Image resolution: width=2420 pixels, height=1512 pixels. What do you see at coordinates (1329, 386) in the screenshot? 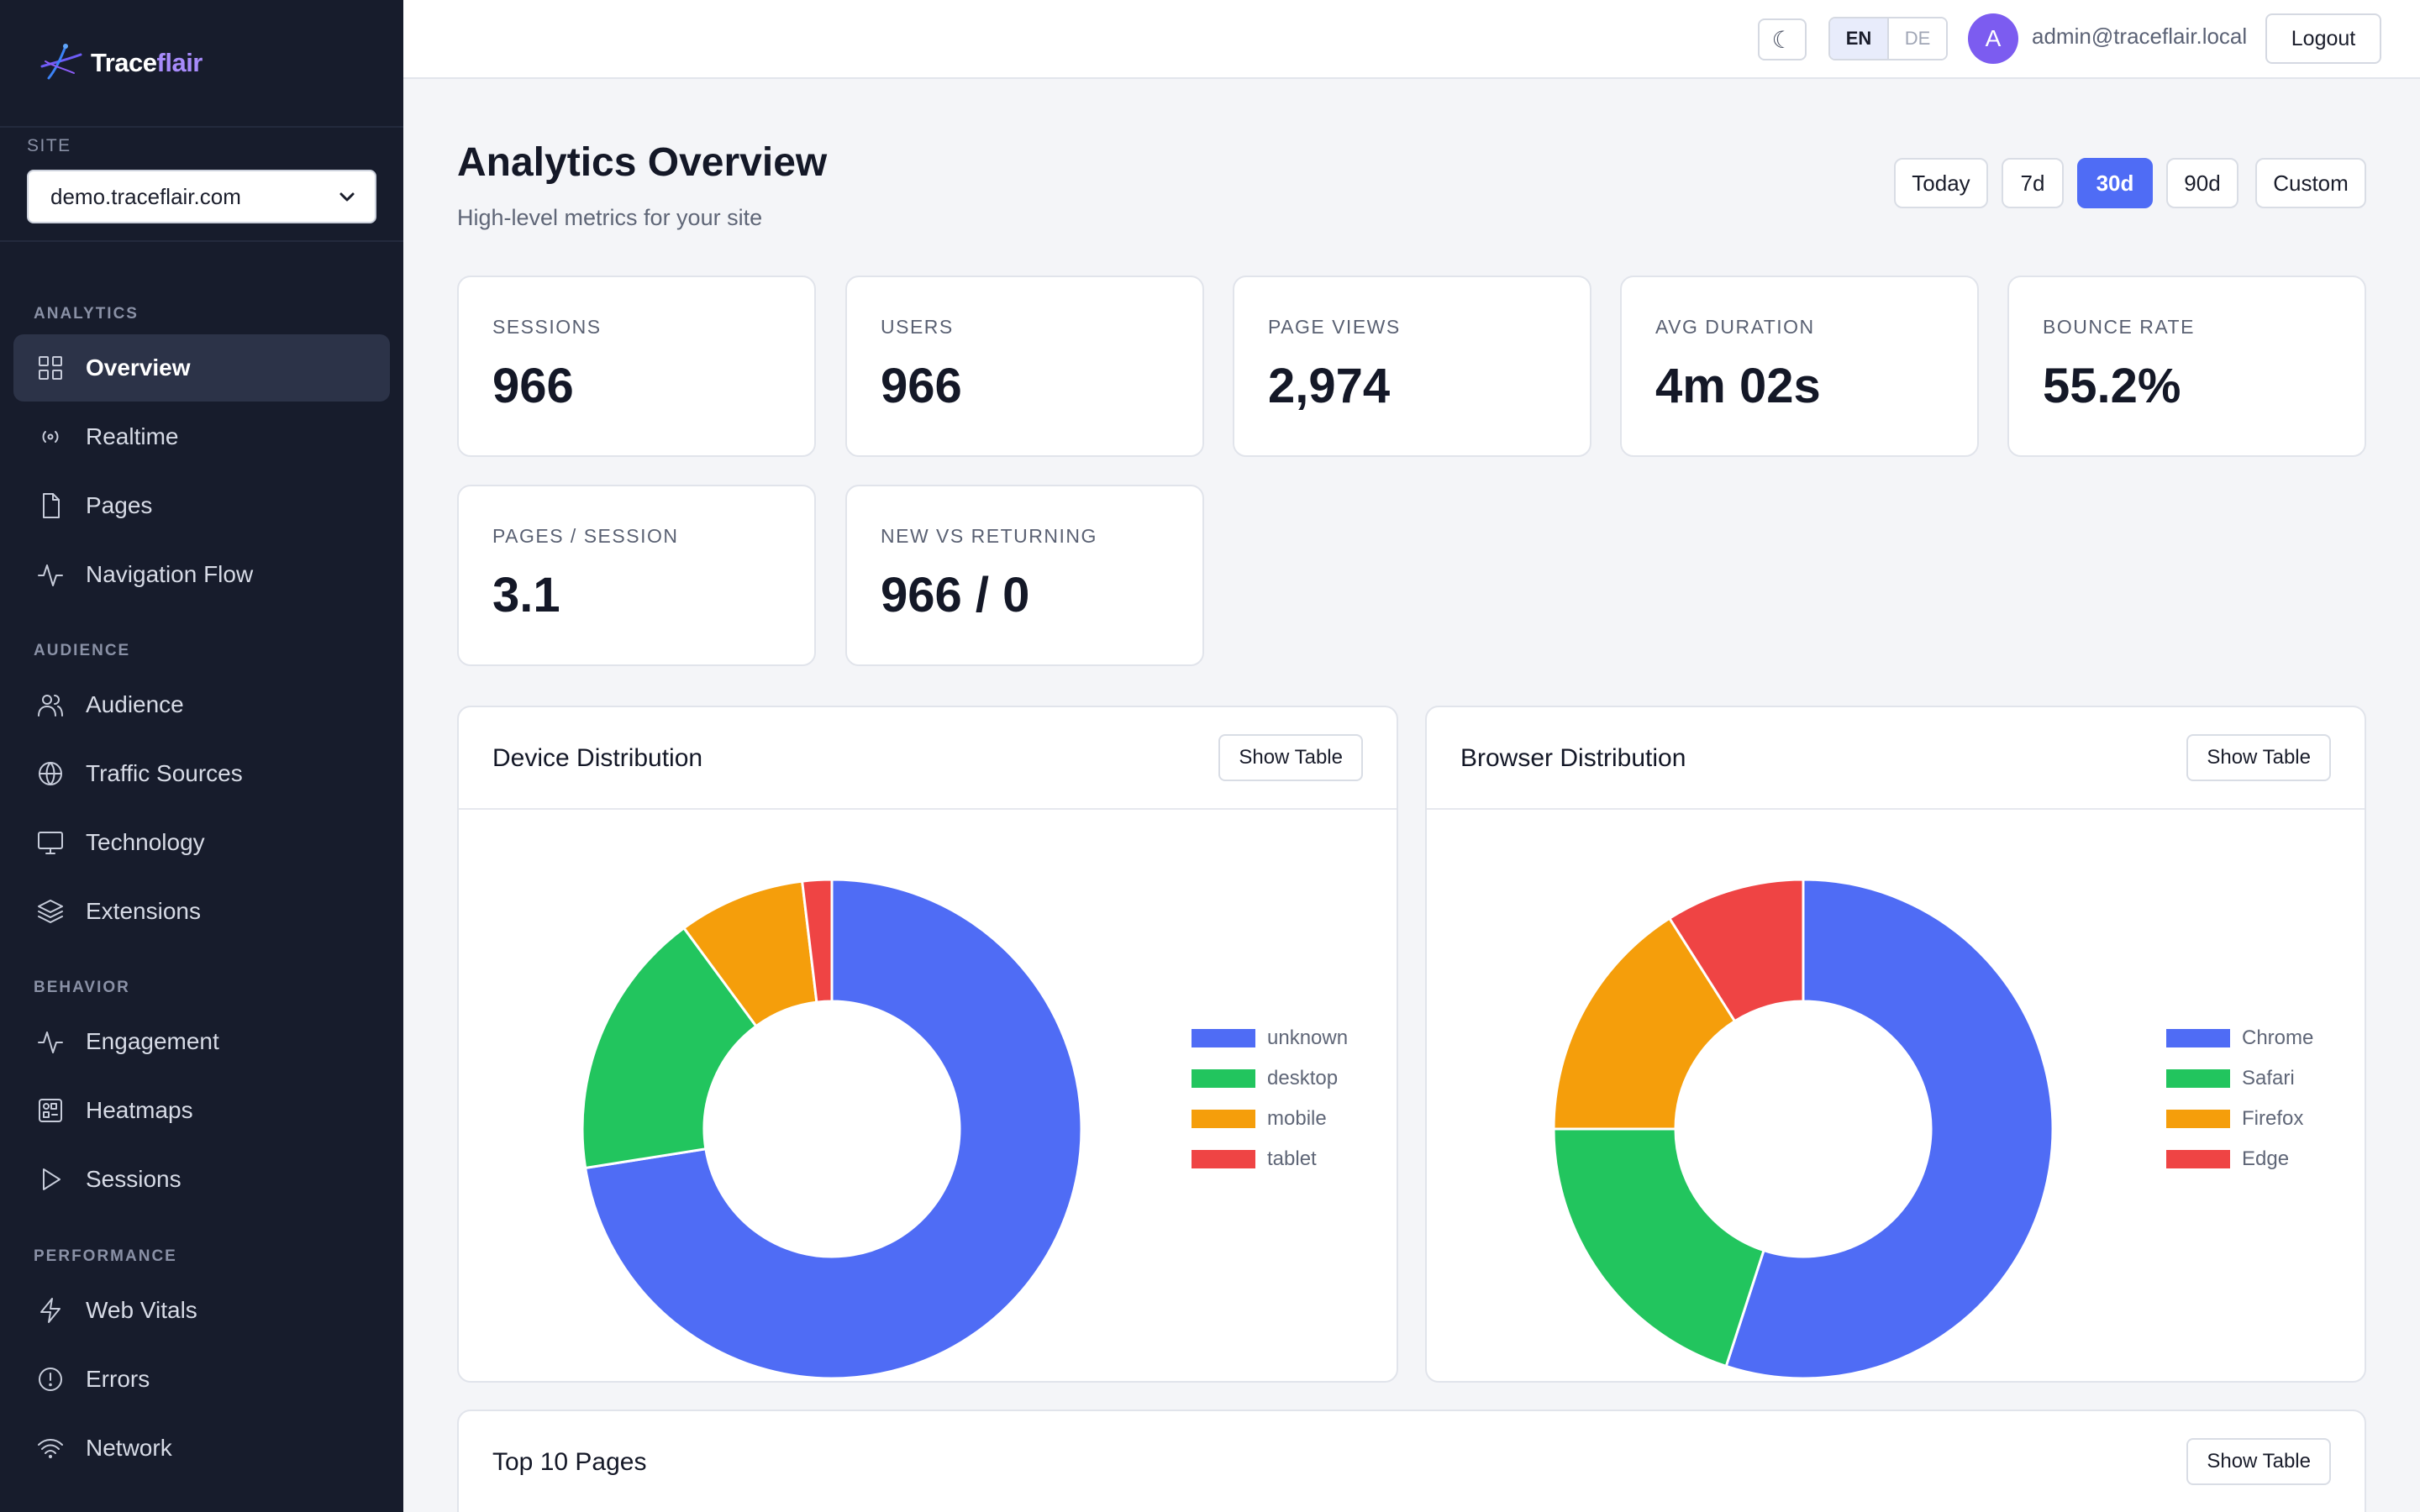
I see `kpi-value: 2,974` at bounding box center [1329, 386].